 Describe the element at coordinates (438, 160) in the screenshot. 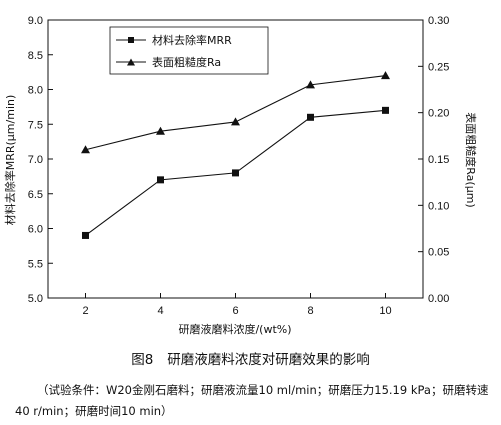

I see `right-tick-label: 0.15` at that location.